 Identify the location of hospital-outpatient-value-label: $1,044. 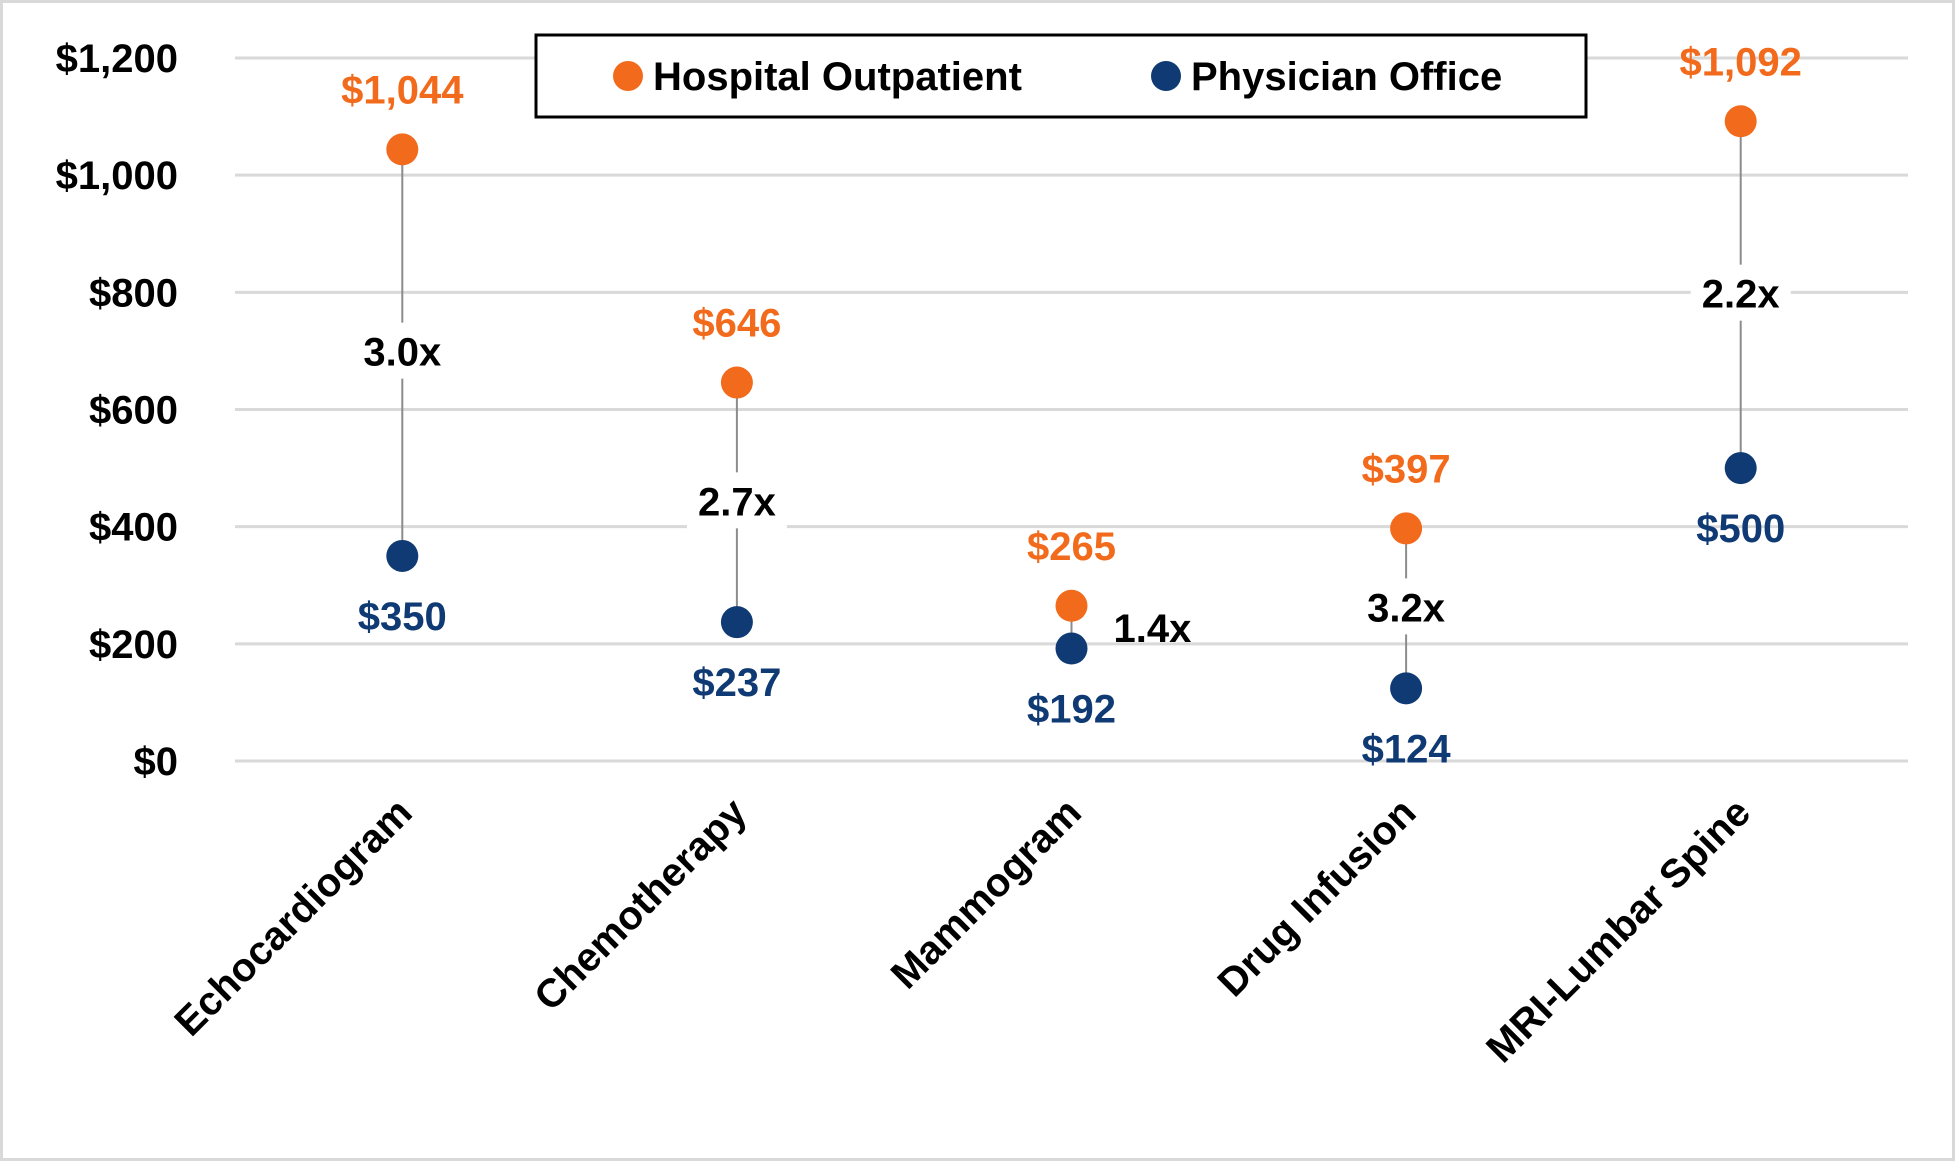
(402, 90).